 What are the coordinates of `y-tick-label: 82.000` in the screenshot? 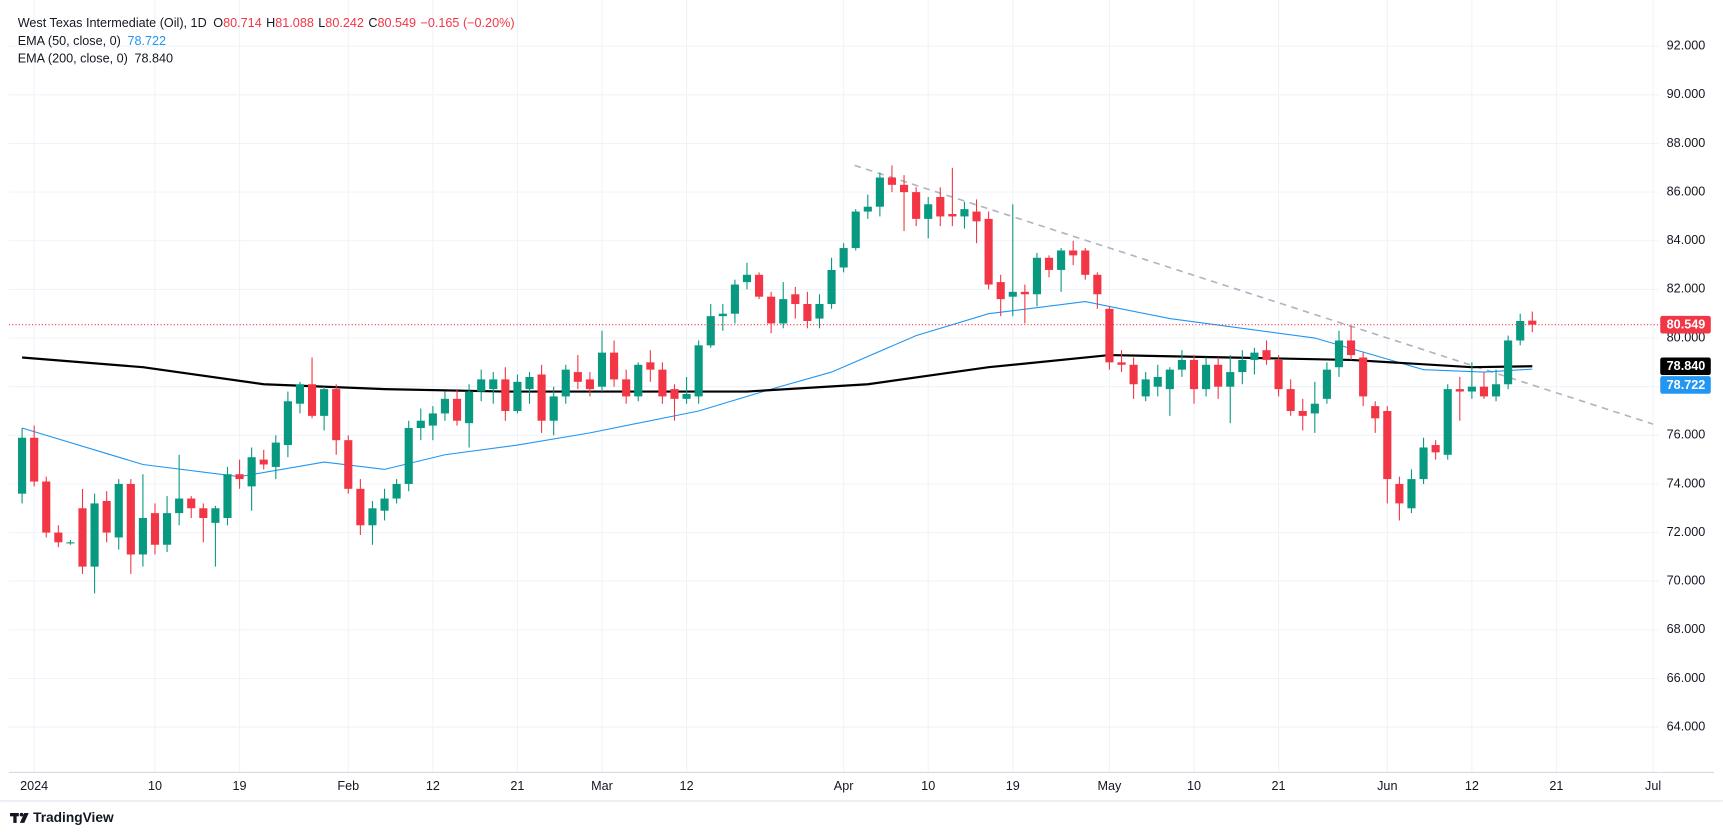 It's located at (1686, 289).